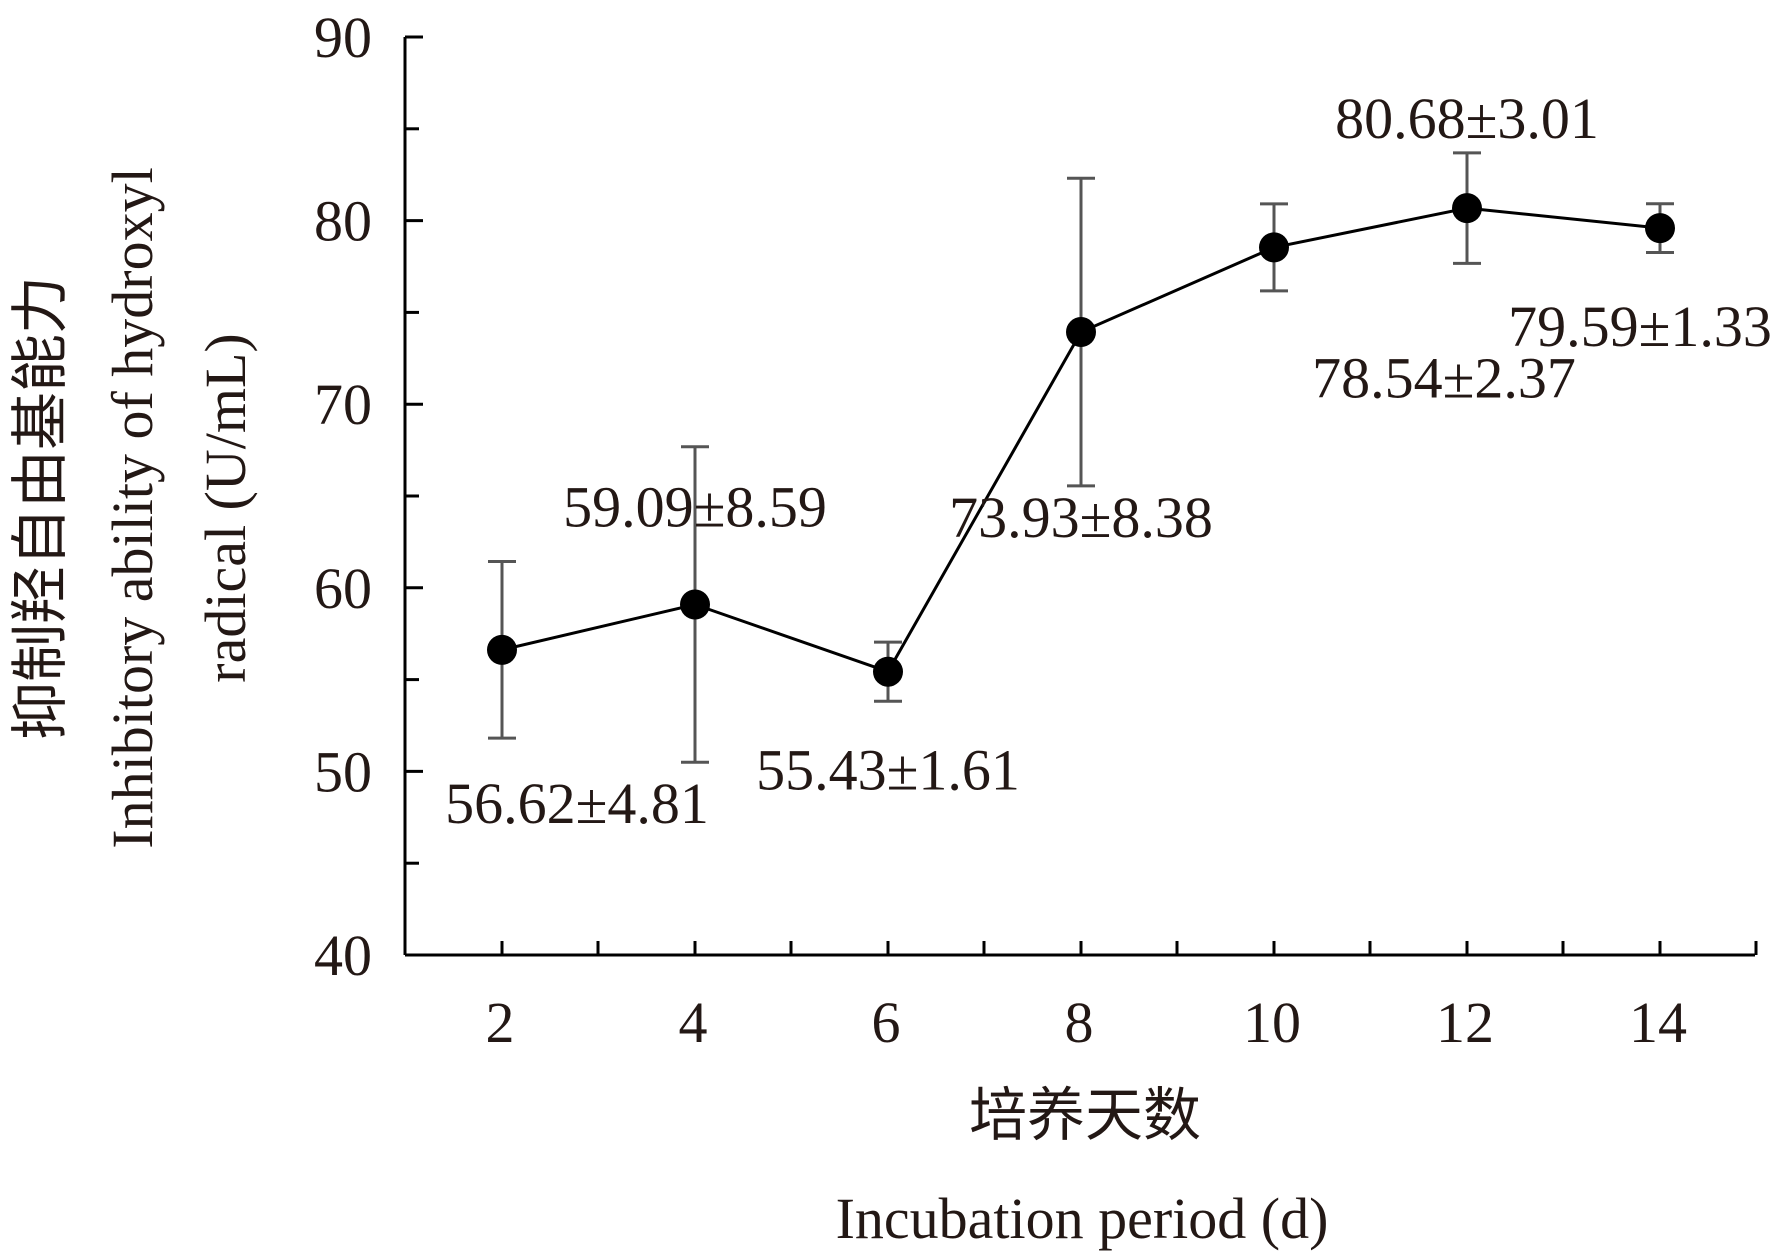 Image resolution: width=1787 pixels, height=1258 pixels. What do you see at coordinates (368, 496) in the screenshot?
I see `y-ticks: 40 50 60 70 80 90` at bounding box center [368, 496].